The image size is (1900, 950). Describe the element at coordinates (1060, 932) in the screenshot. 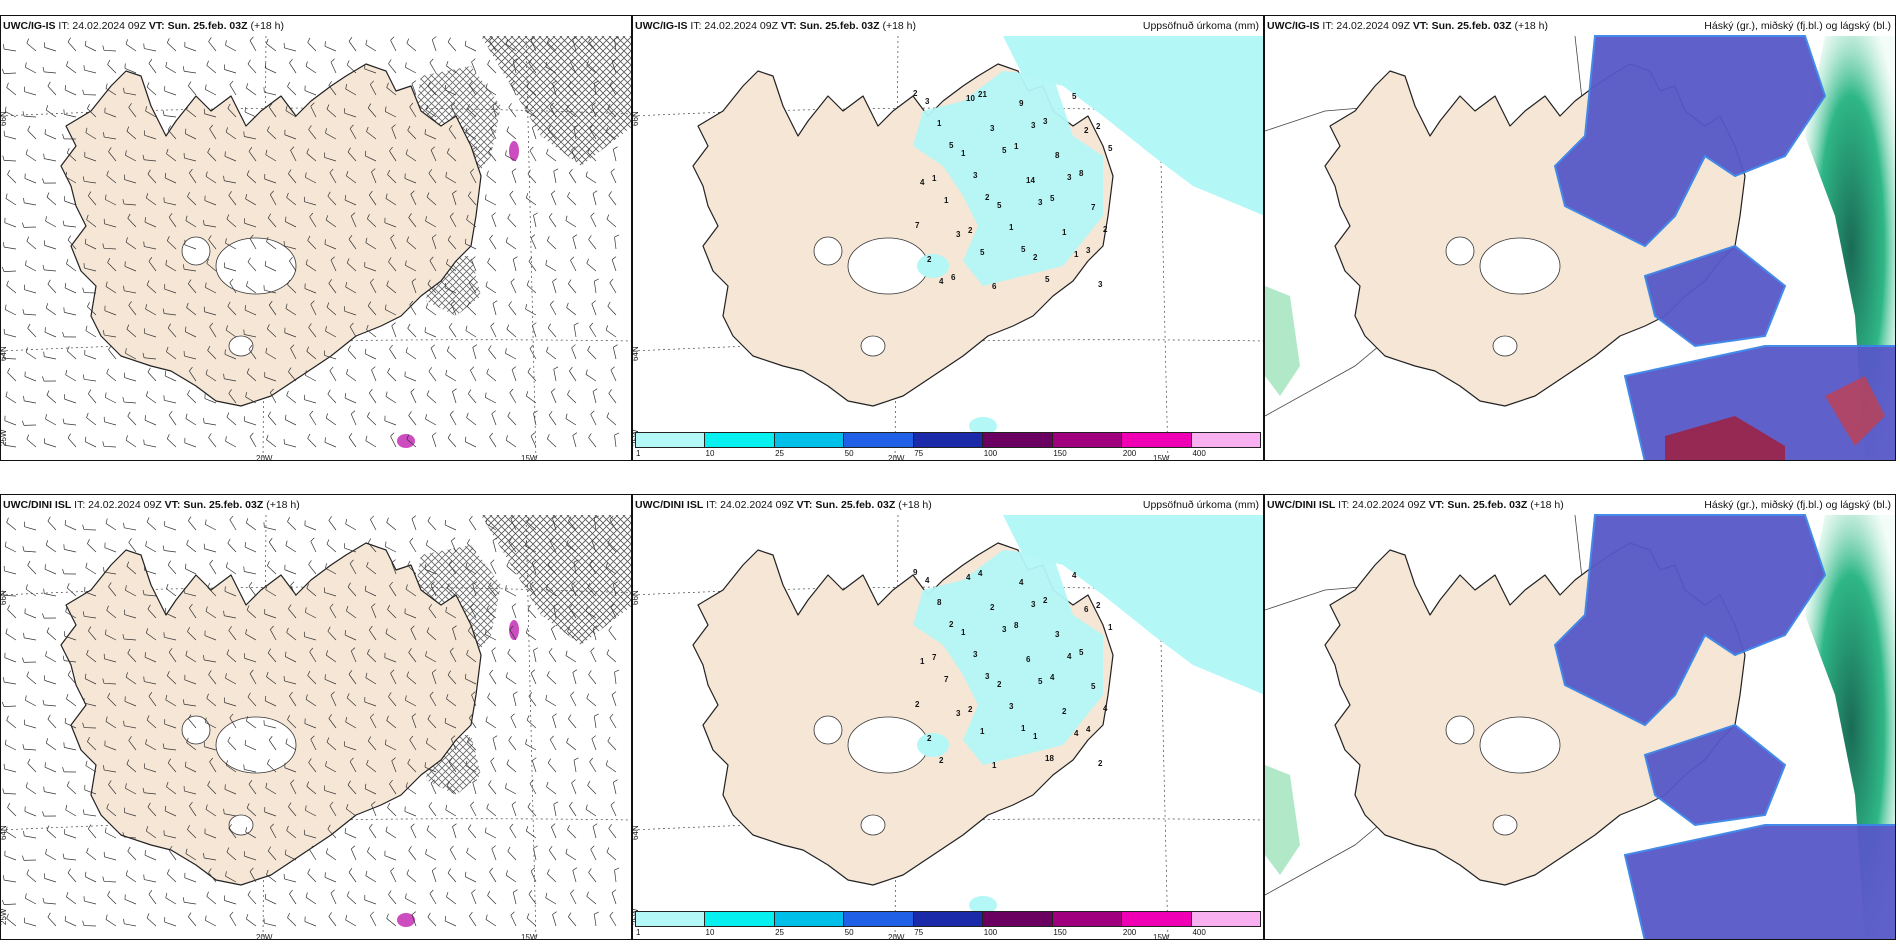

I see `legend-tick: 150` at that location.